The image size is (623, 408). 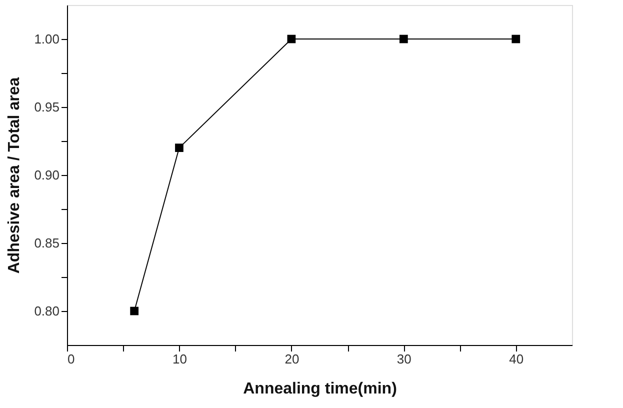 What do you see at coordinates (47, 39) in the screenshot?
I see `y-tick-label: 1.00` at bounding box center [47, 39].